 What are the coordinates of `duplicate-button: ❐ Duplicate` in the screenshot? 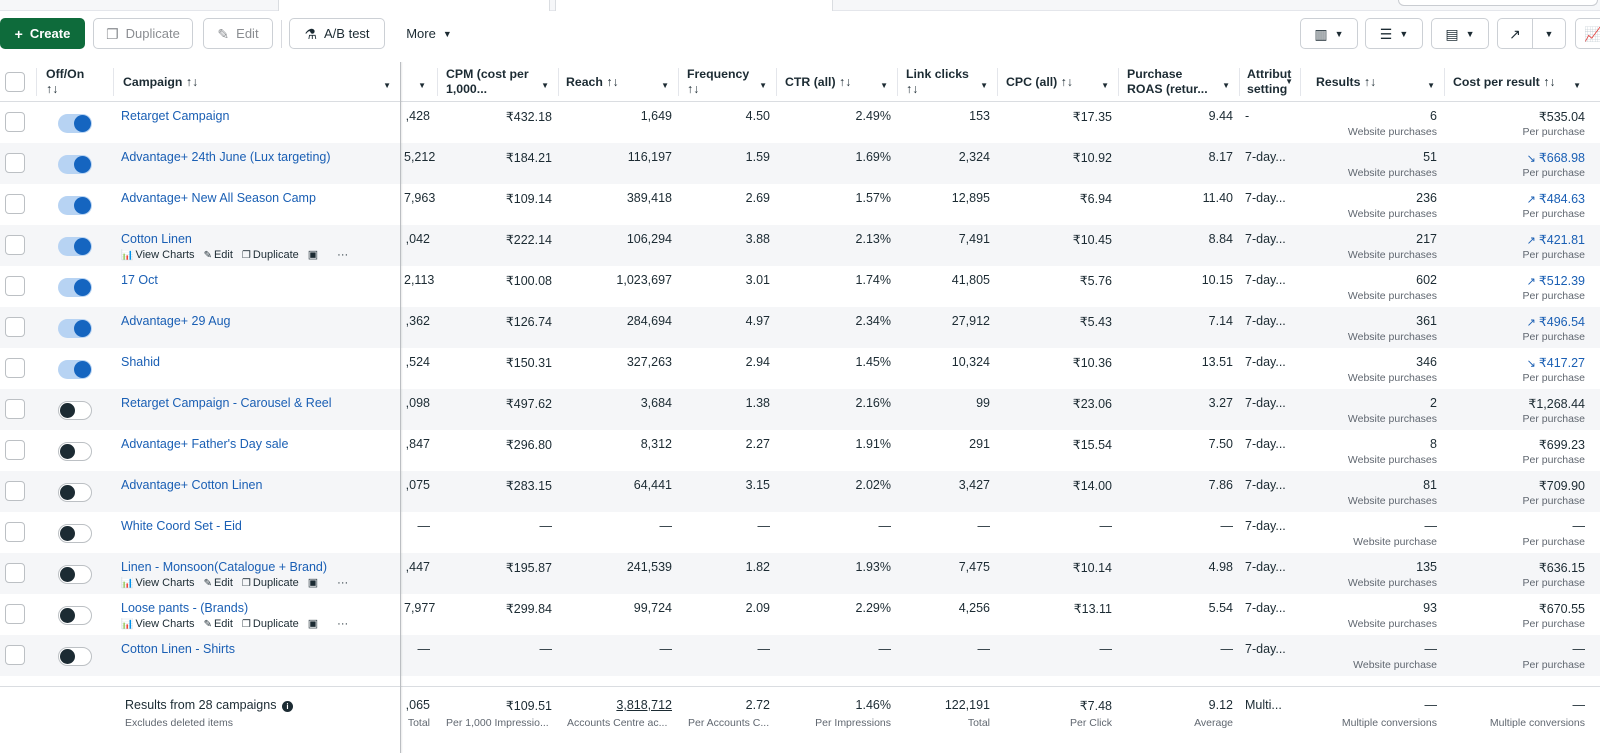 It's located at (143, 33).